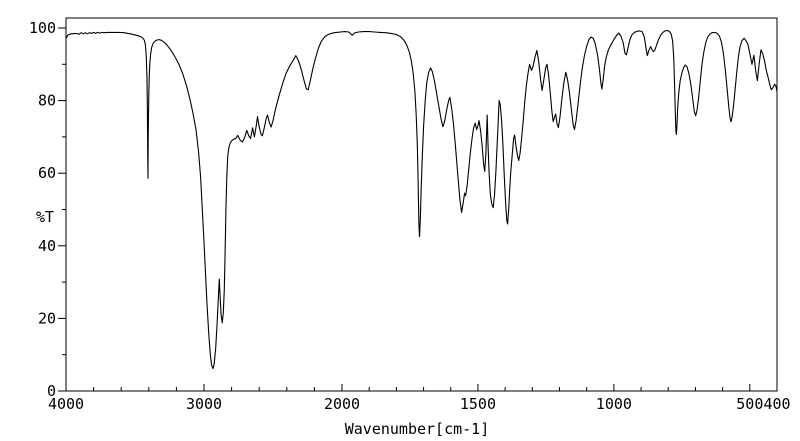 The image size is (800, 441). I want to click on y-tick-label: 80, so click(47, 101).